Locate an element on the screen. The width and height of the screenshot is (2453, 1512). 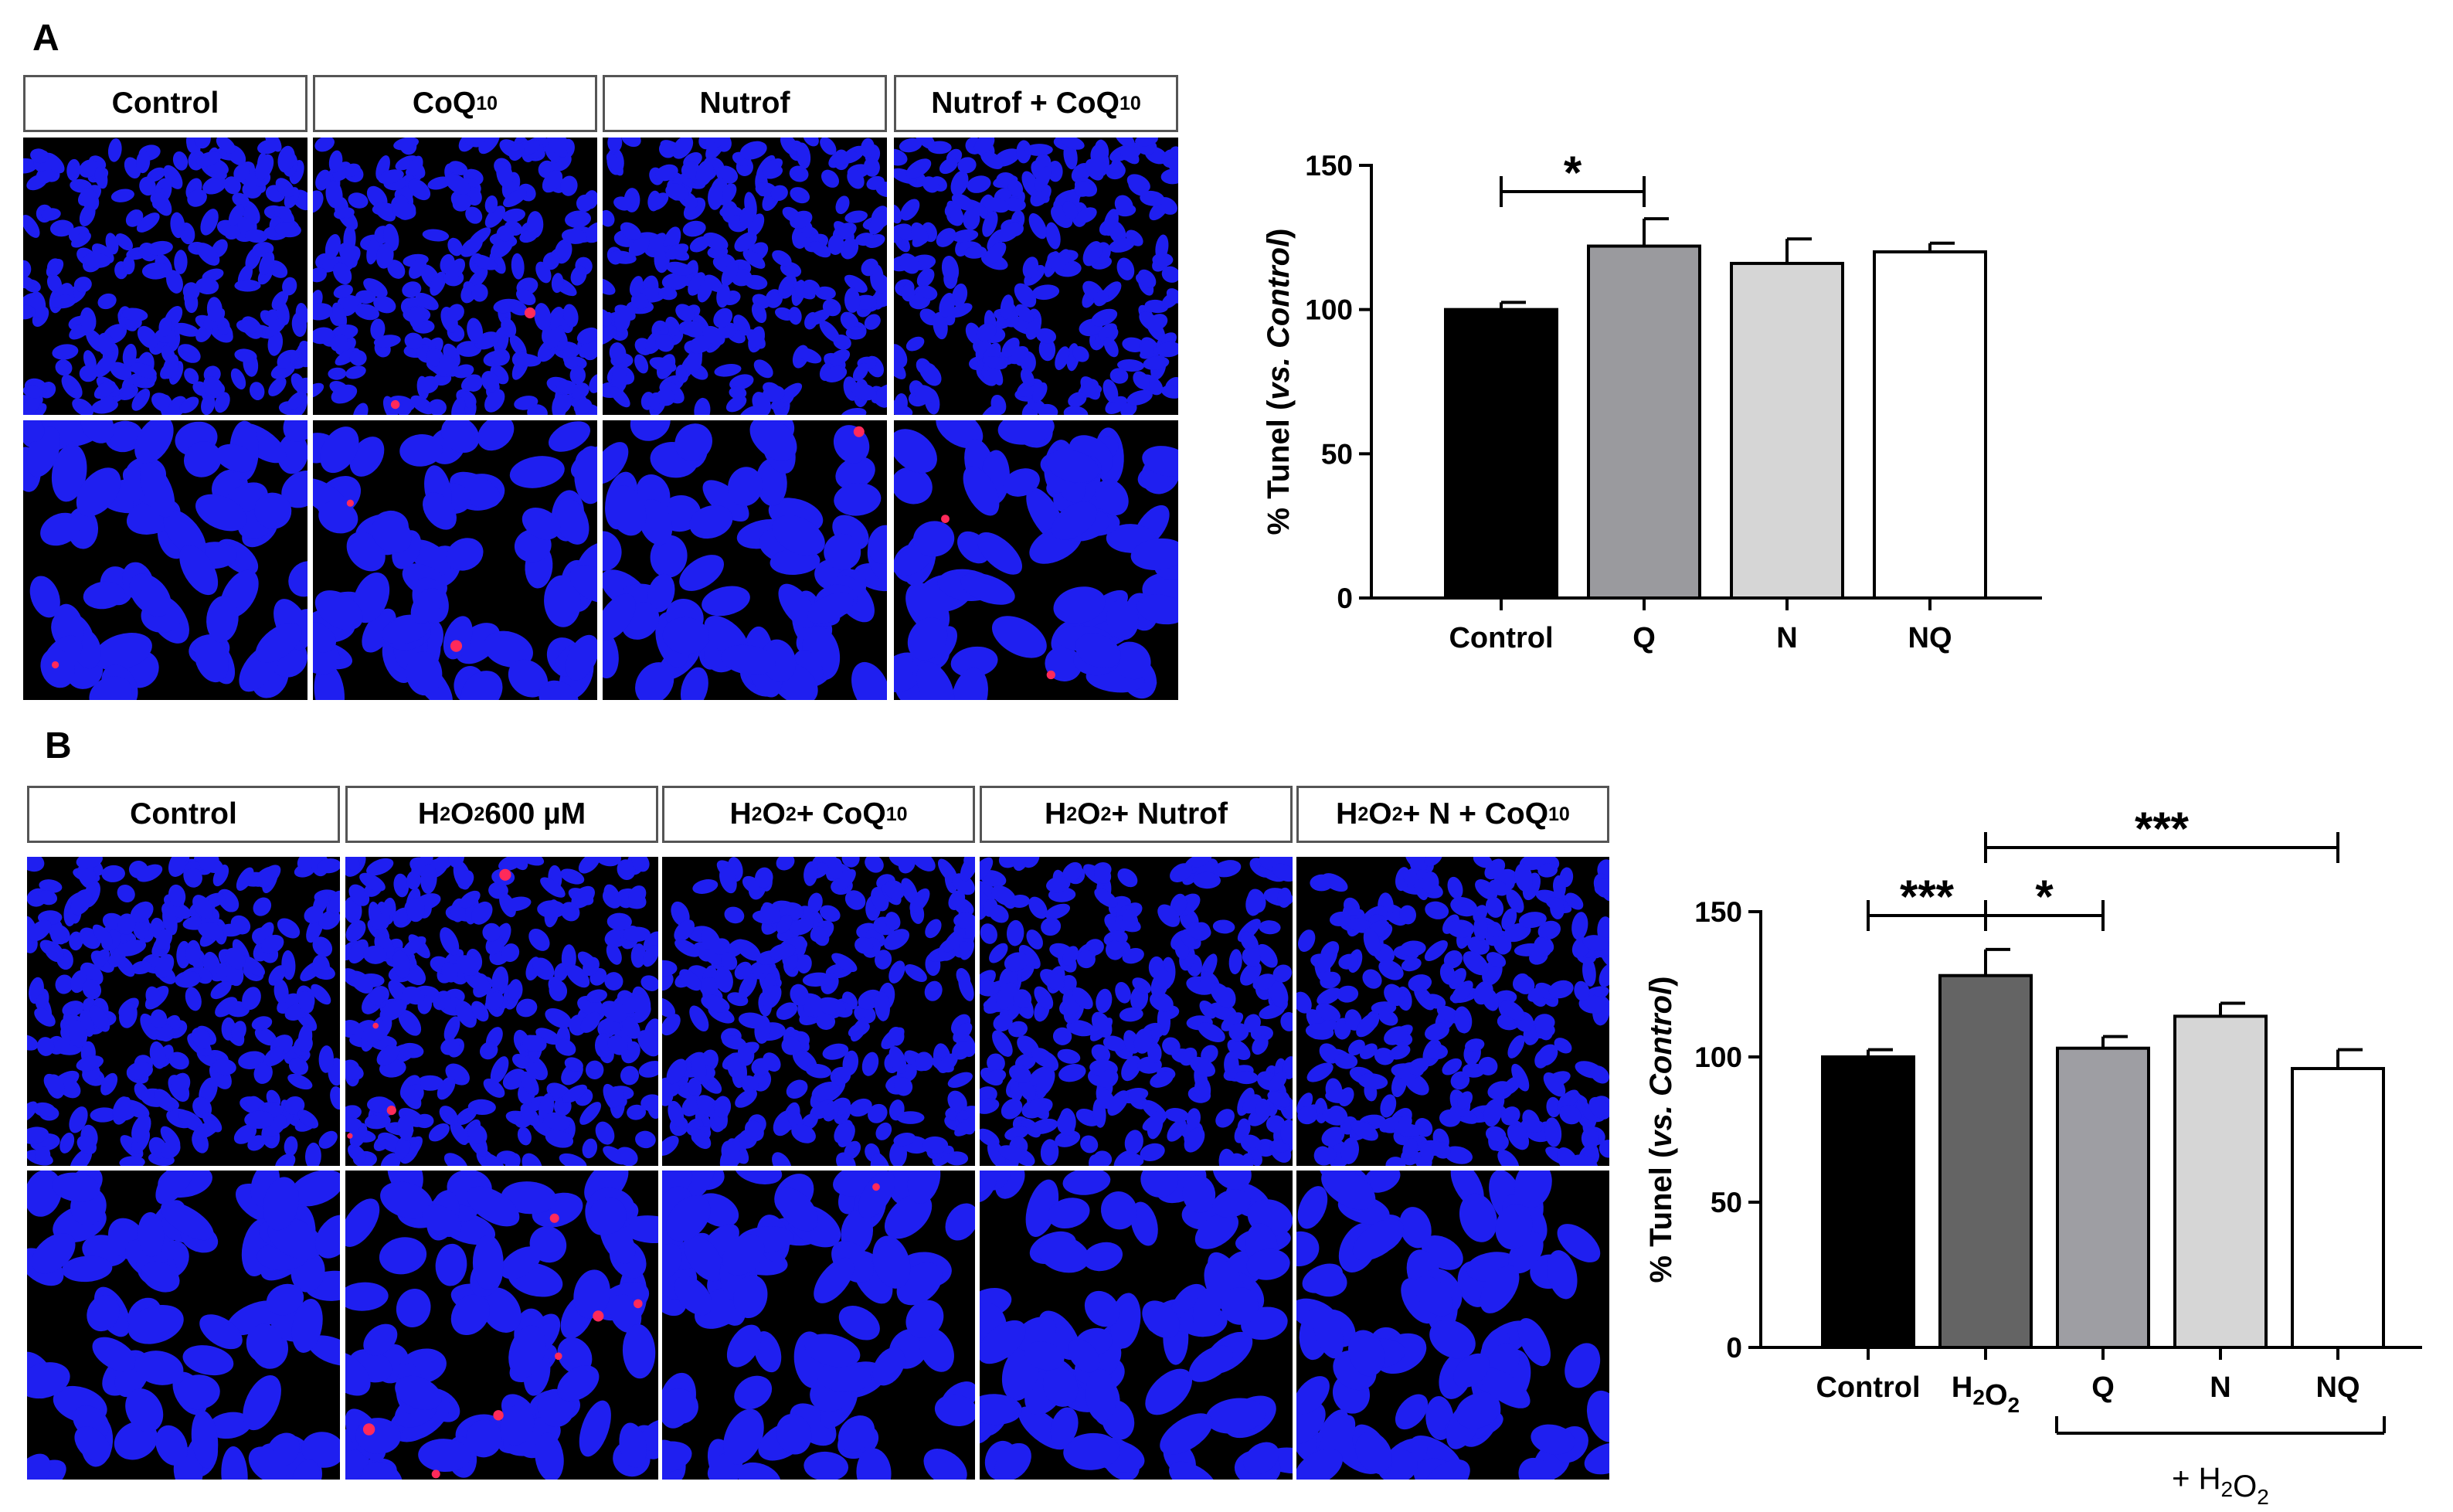
chart-b-sig-label-0: *** is located at coordinates (1927, 896).